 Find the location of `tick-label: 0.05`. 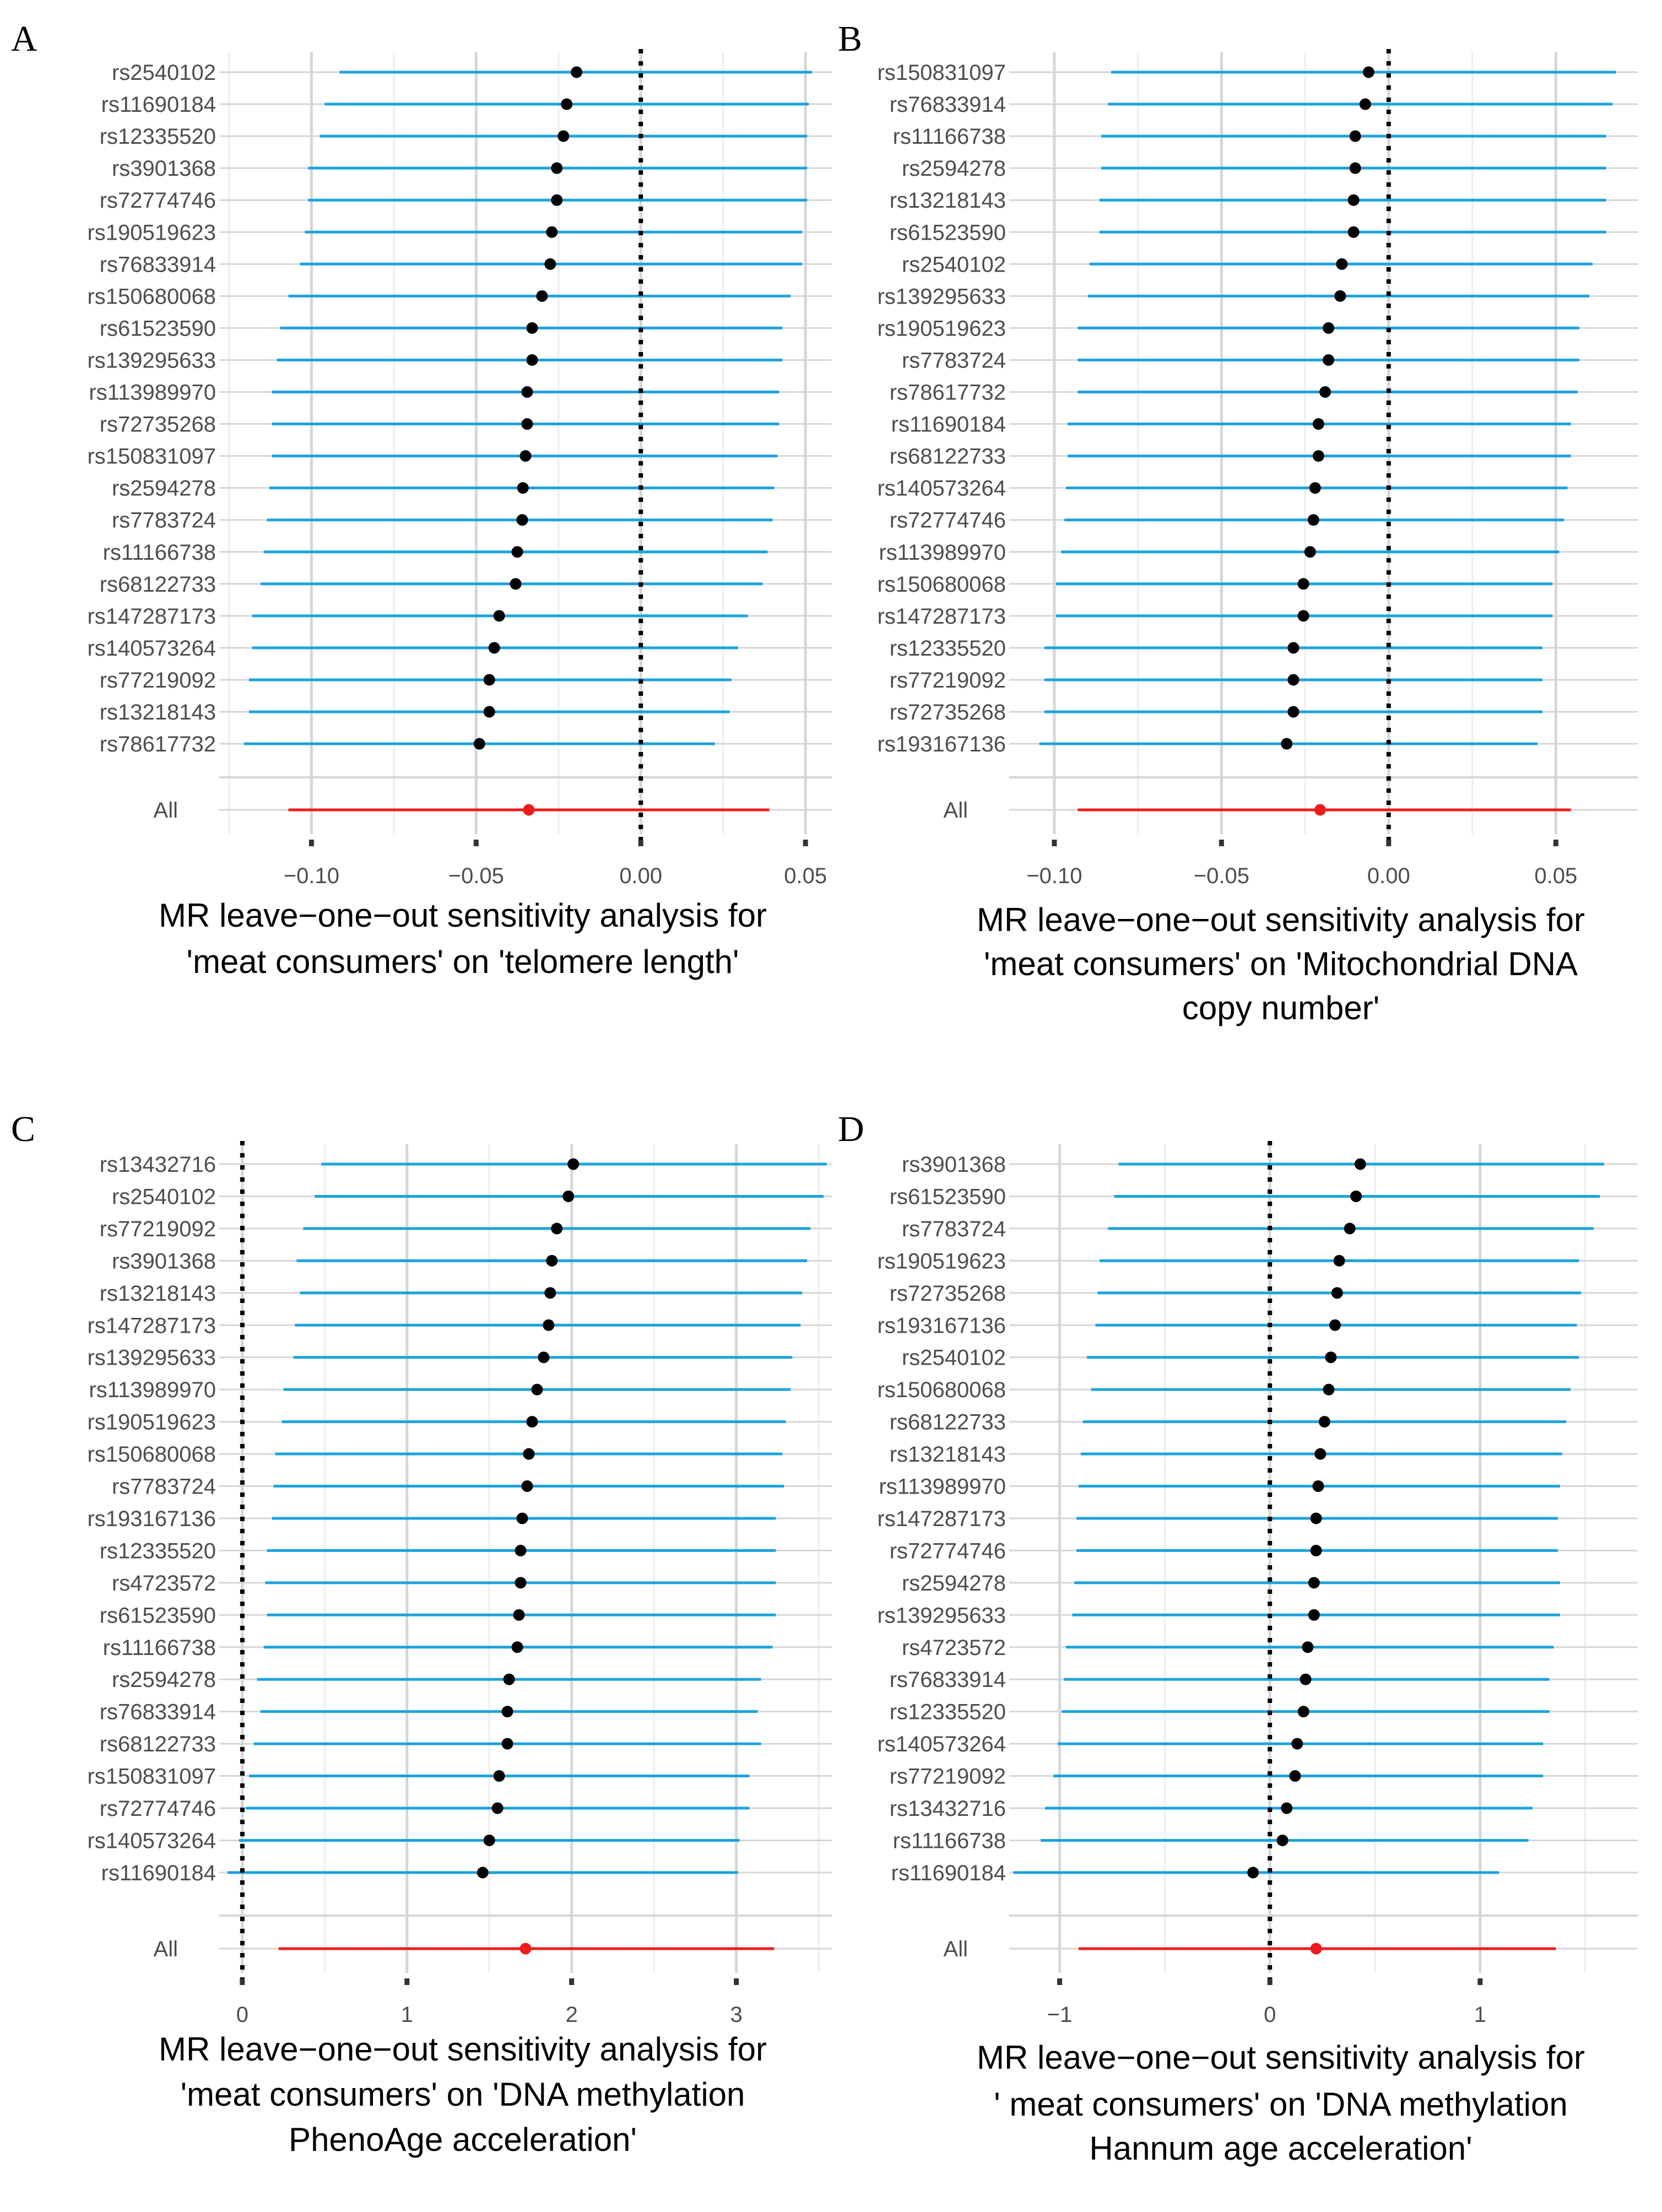

tick-label: 0.05 is located at coordinates (805, 876).